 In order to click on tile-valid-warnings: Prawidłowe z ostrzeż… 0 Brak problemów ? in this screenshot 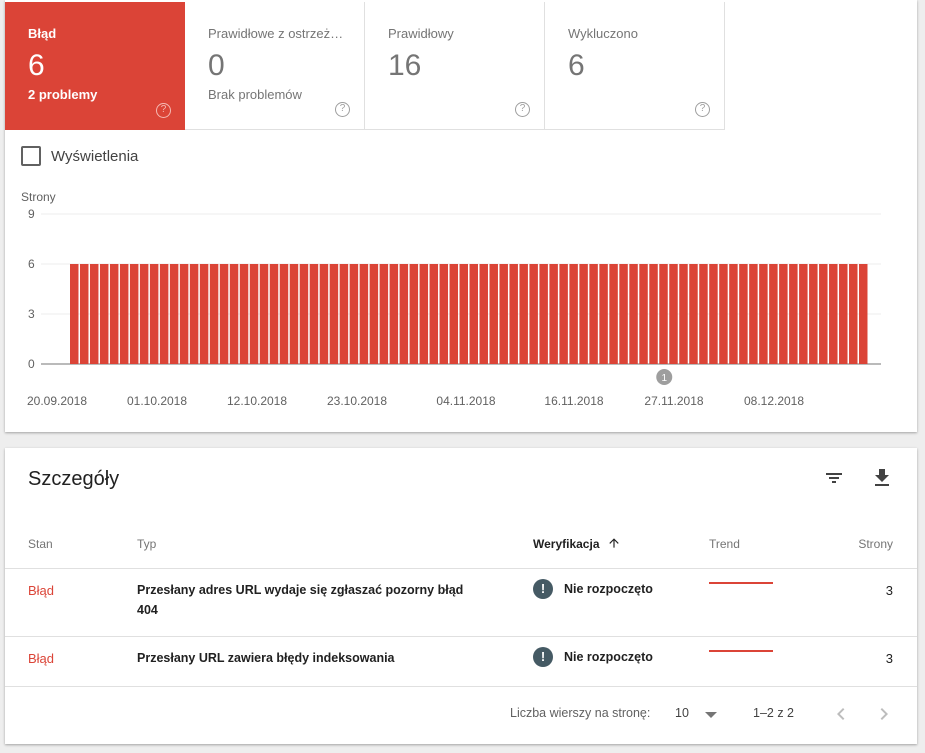, I will do `click(275, 66)`.